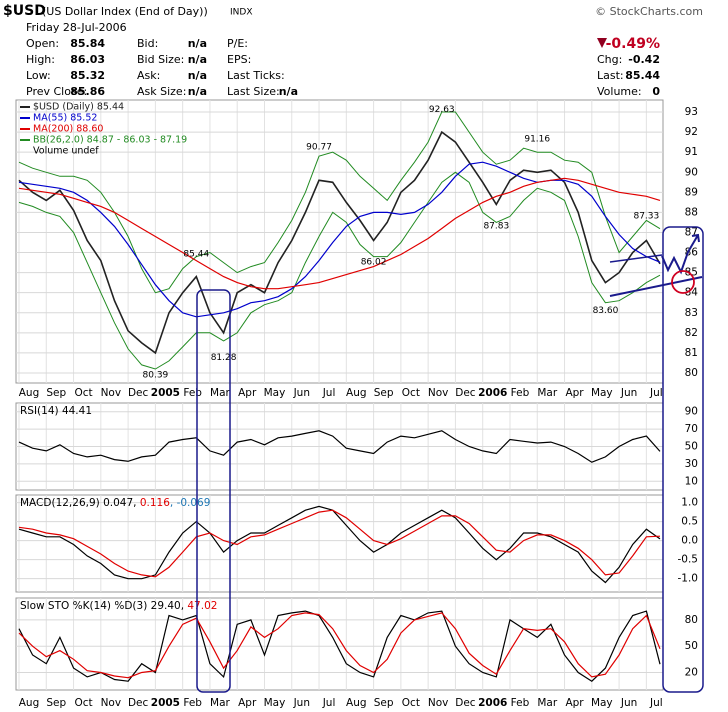 Image resolution: width=728 pixels, height=712 pixels. Describe the element at coordinates (161, 91) in the screenshot. I see `quote-label: Ask Size:` at that location.